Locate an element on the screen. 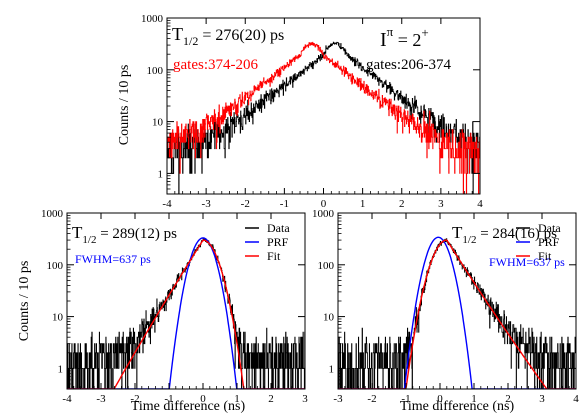 Image resolution: width=582 pixels, height=413 pixels. bl-thalf-annotation: T1/2 = 289(12) ps is located at coordinates (124, 234).